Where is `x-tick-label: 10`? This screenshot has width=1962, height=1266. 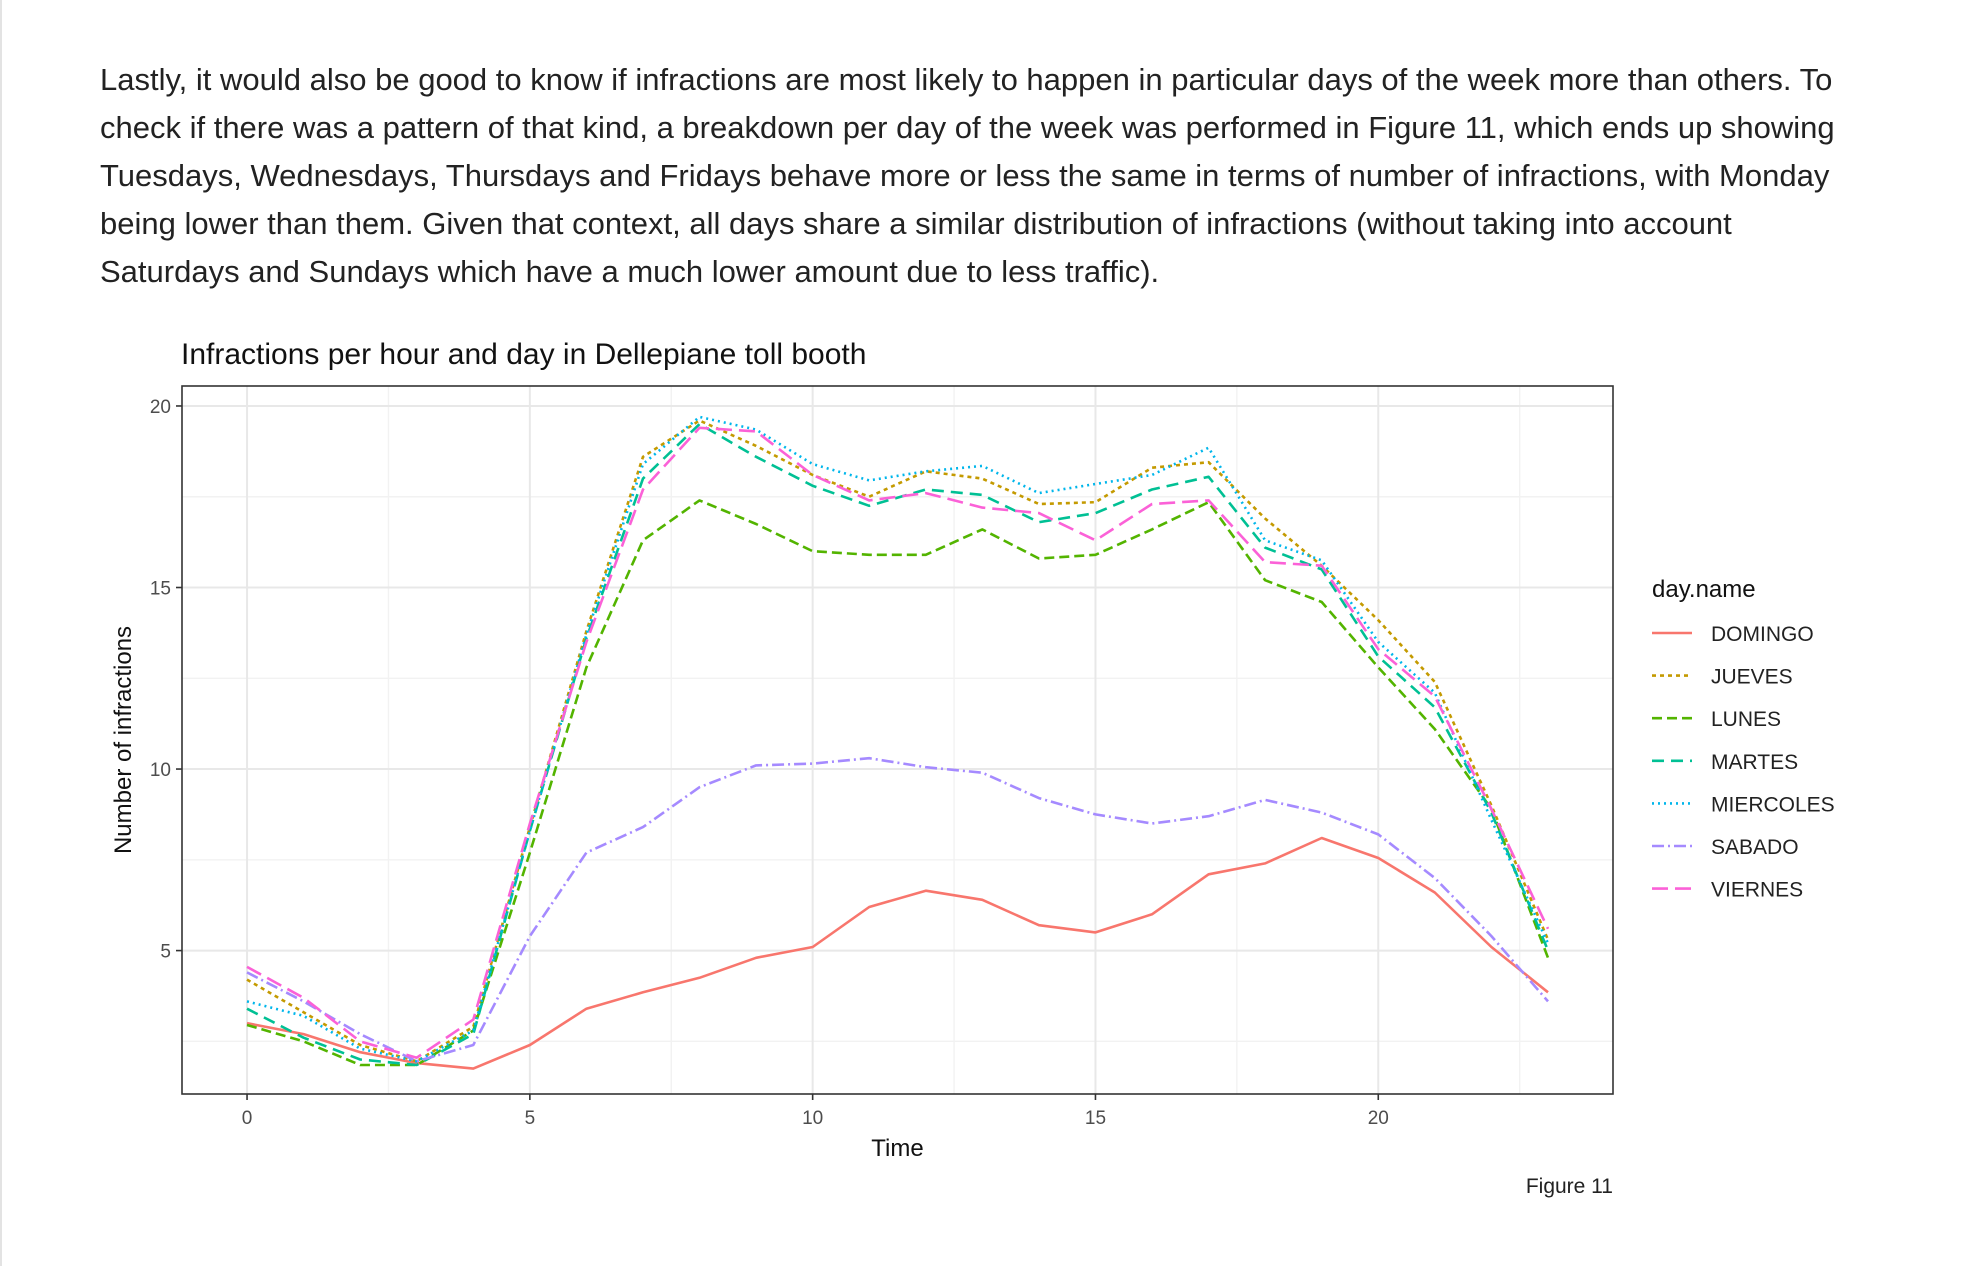
x-tick-label: 10 is located at coordinates (812, 1118).